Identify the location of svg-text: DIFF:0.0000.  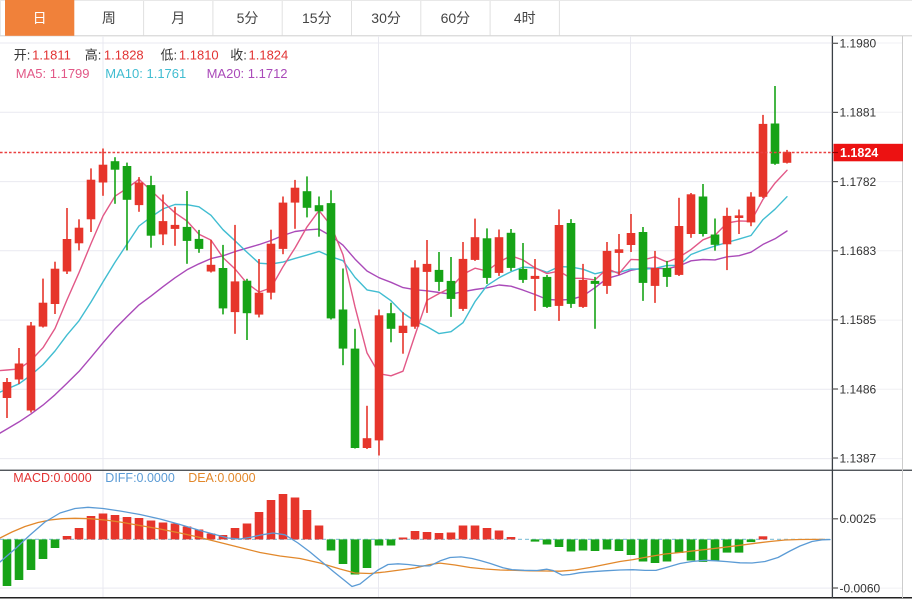
(140, 478).